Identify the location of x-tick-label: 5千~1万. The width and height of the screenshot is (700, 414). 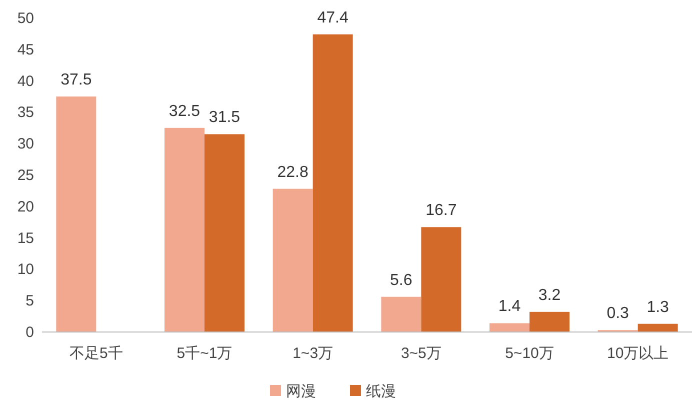
(204, 353).